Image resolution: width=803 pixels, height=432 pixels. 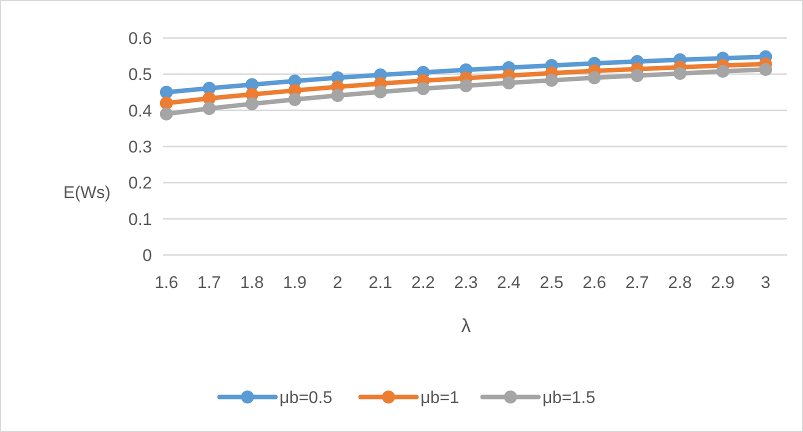 What do you see at coordinates (209, 282) in the screenshot?
I see `x-tick-label: 1.7` at bounding box center [209, 282].